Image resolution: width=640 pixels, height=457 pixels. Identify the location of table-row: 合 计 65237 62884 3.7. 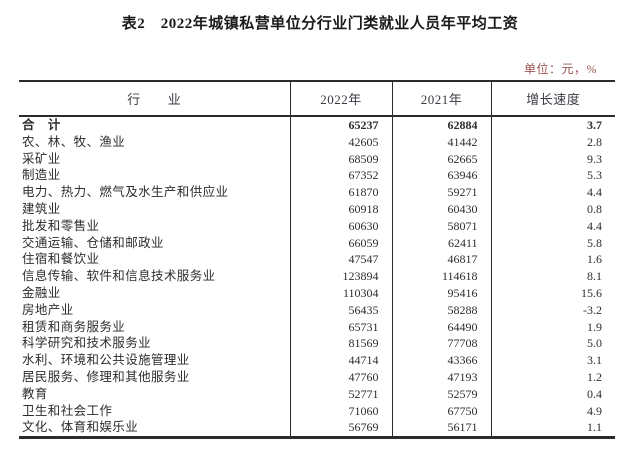
(317, 125).